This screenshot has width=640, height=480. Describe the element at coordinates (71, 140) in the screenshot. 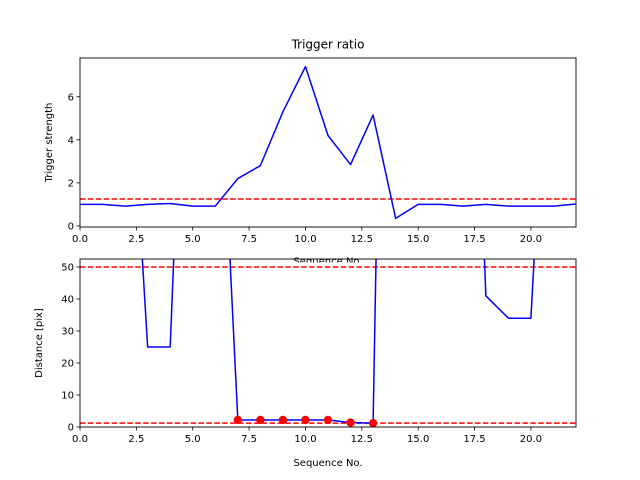

I see `y-tick-label: 4` at that location.